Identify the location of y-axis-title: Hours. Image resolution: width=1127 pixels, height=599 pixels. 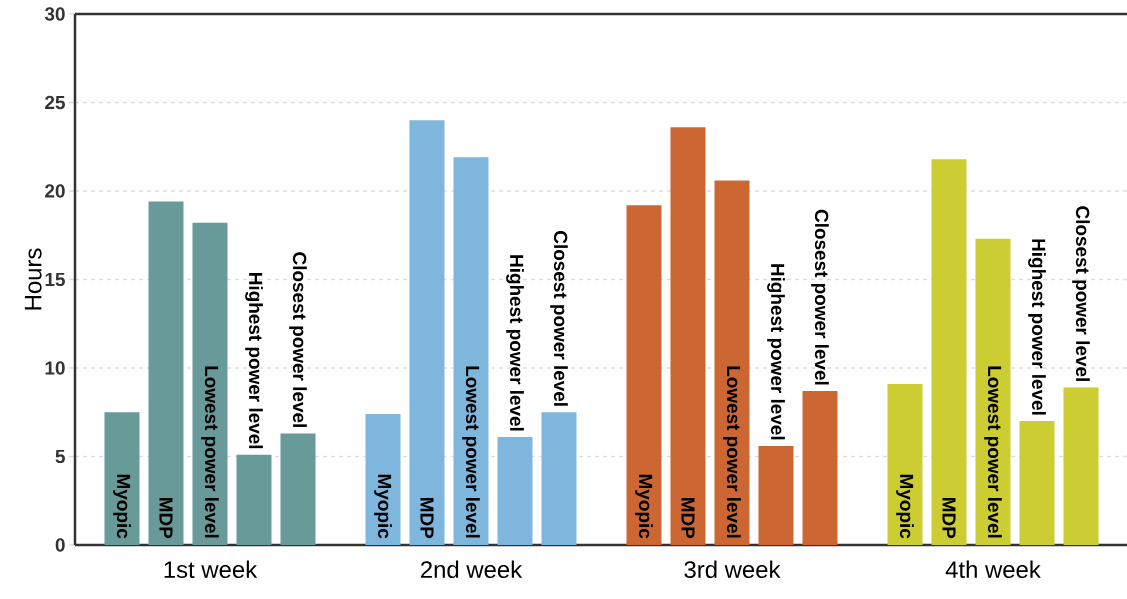
(33, 279).